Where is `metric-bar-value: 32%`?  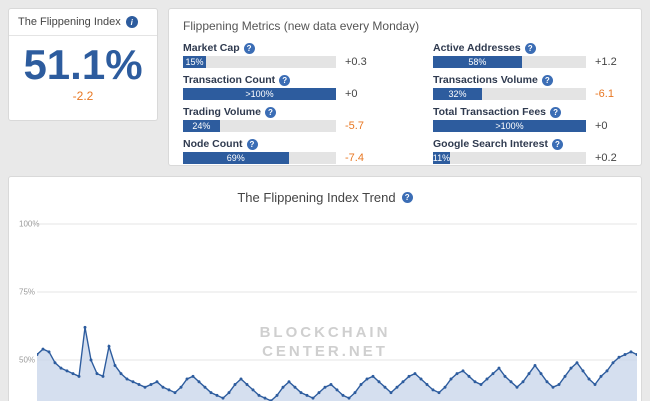 metric-bar-value: 32% is located at coordinates (457, 94).